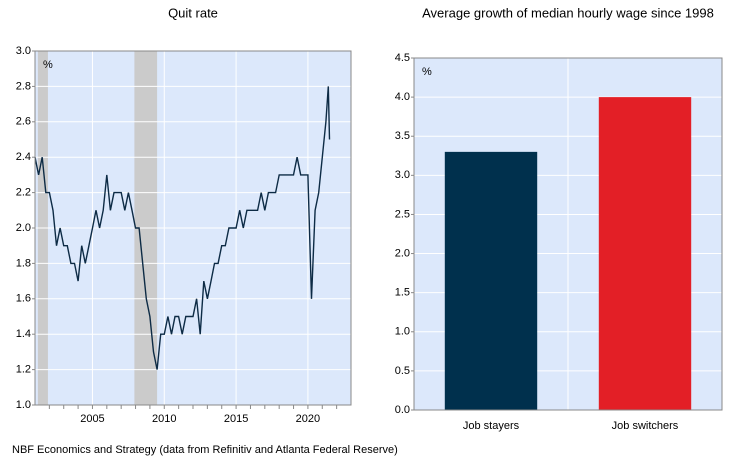 The height and width of the screenshot is (462, 731). I want to click on y-tick-label: 3.5, so click(402, 136).